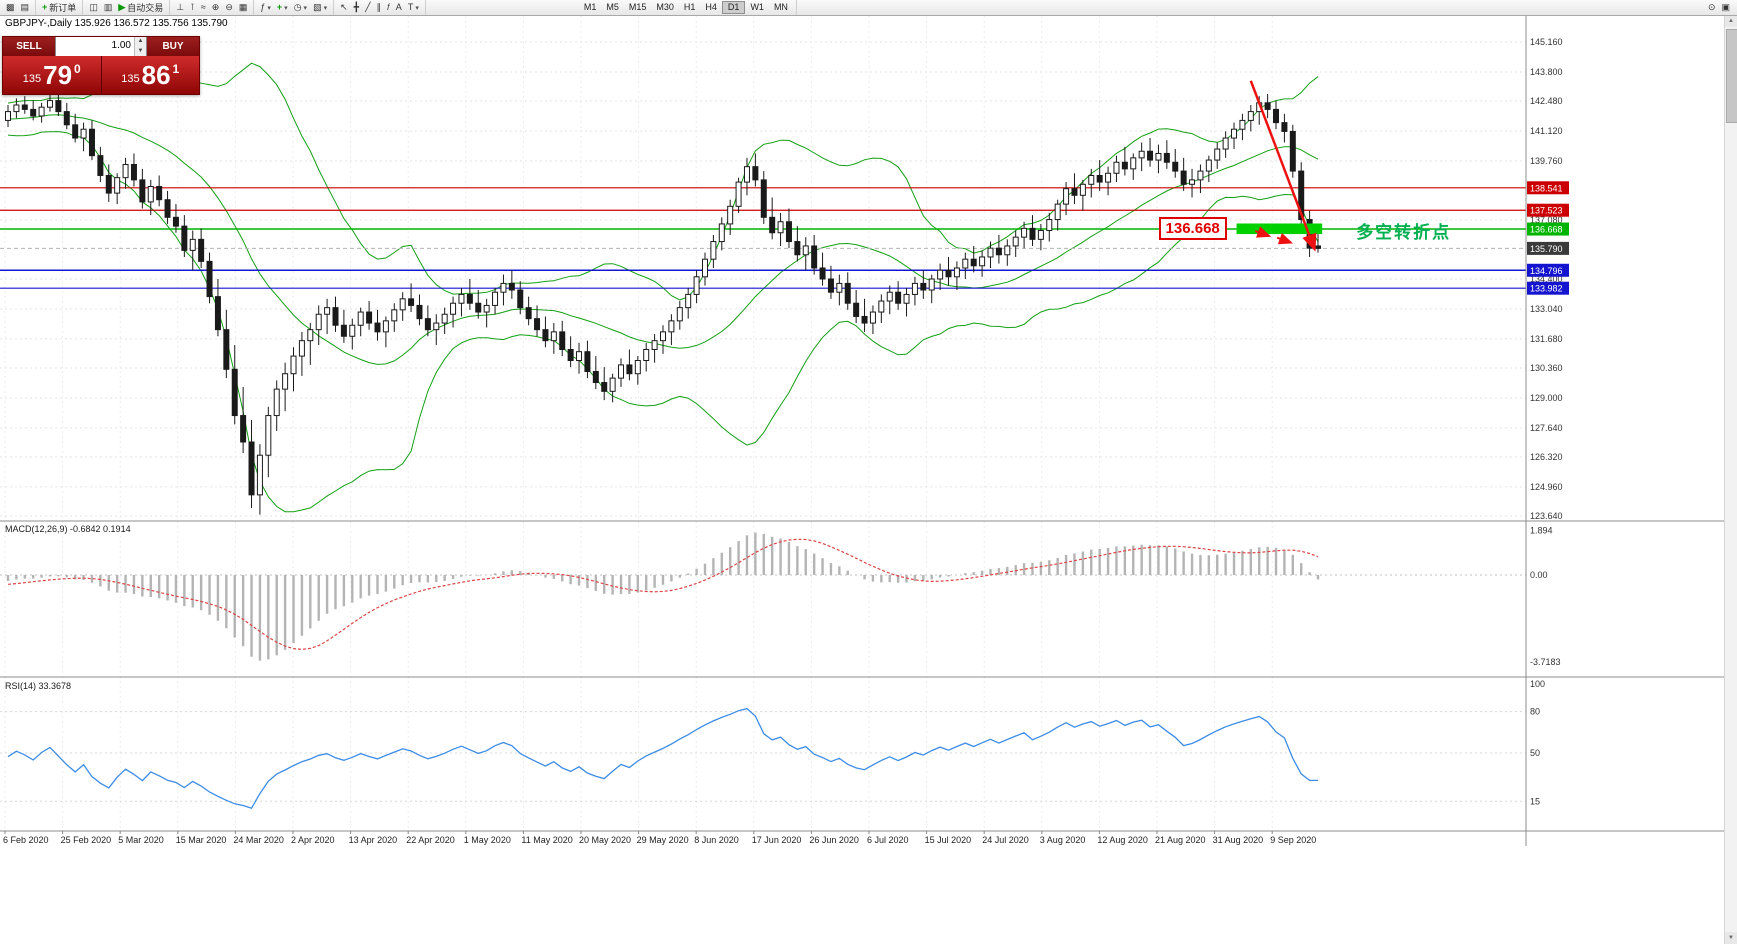  I want to click on macd-axis-label: 1.894, so click(1541, 531).